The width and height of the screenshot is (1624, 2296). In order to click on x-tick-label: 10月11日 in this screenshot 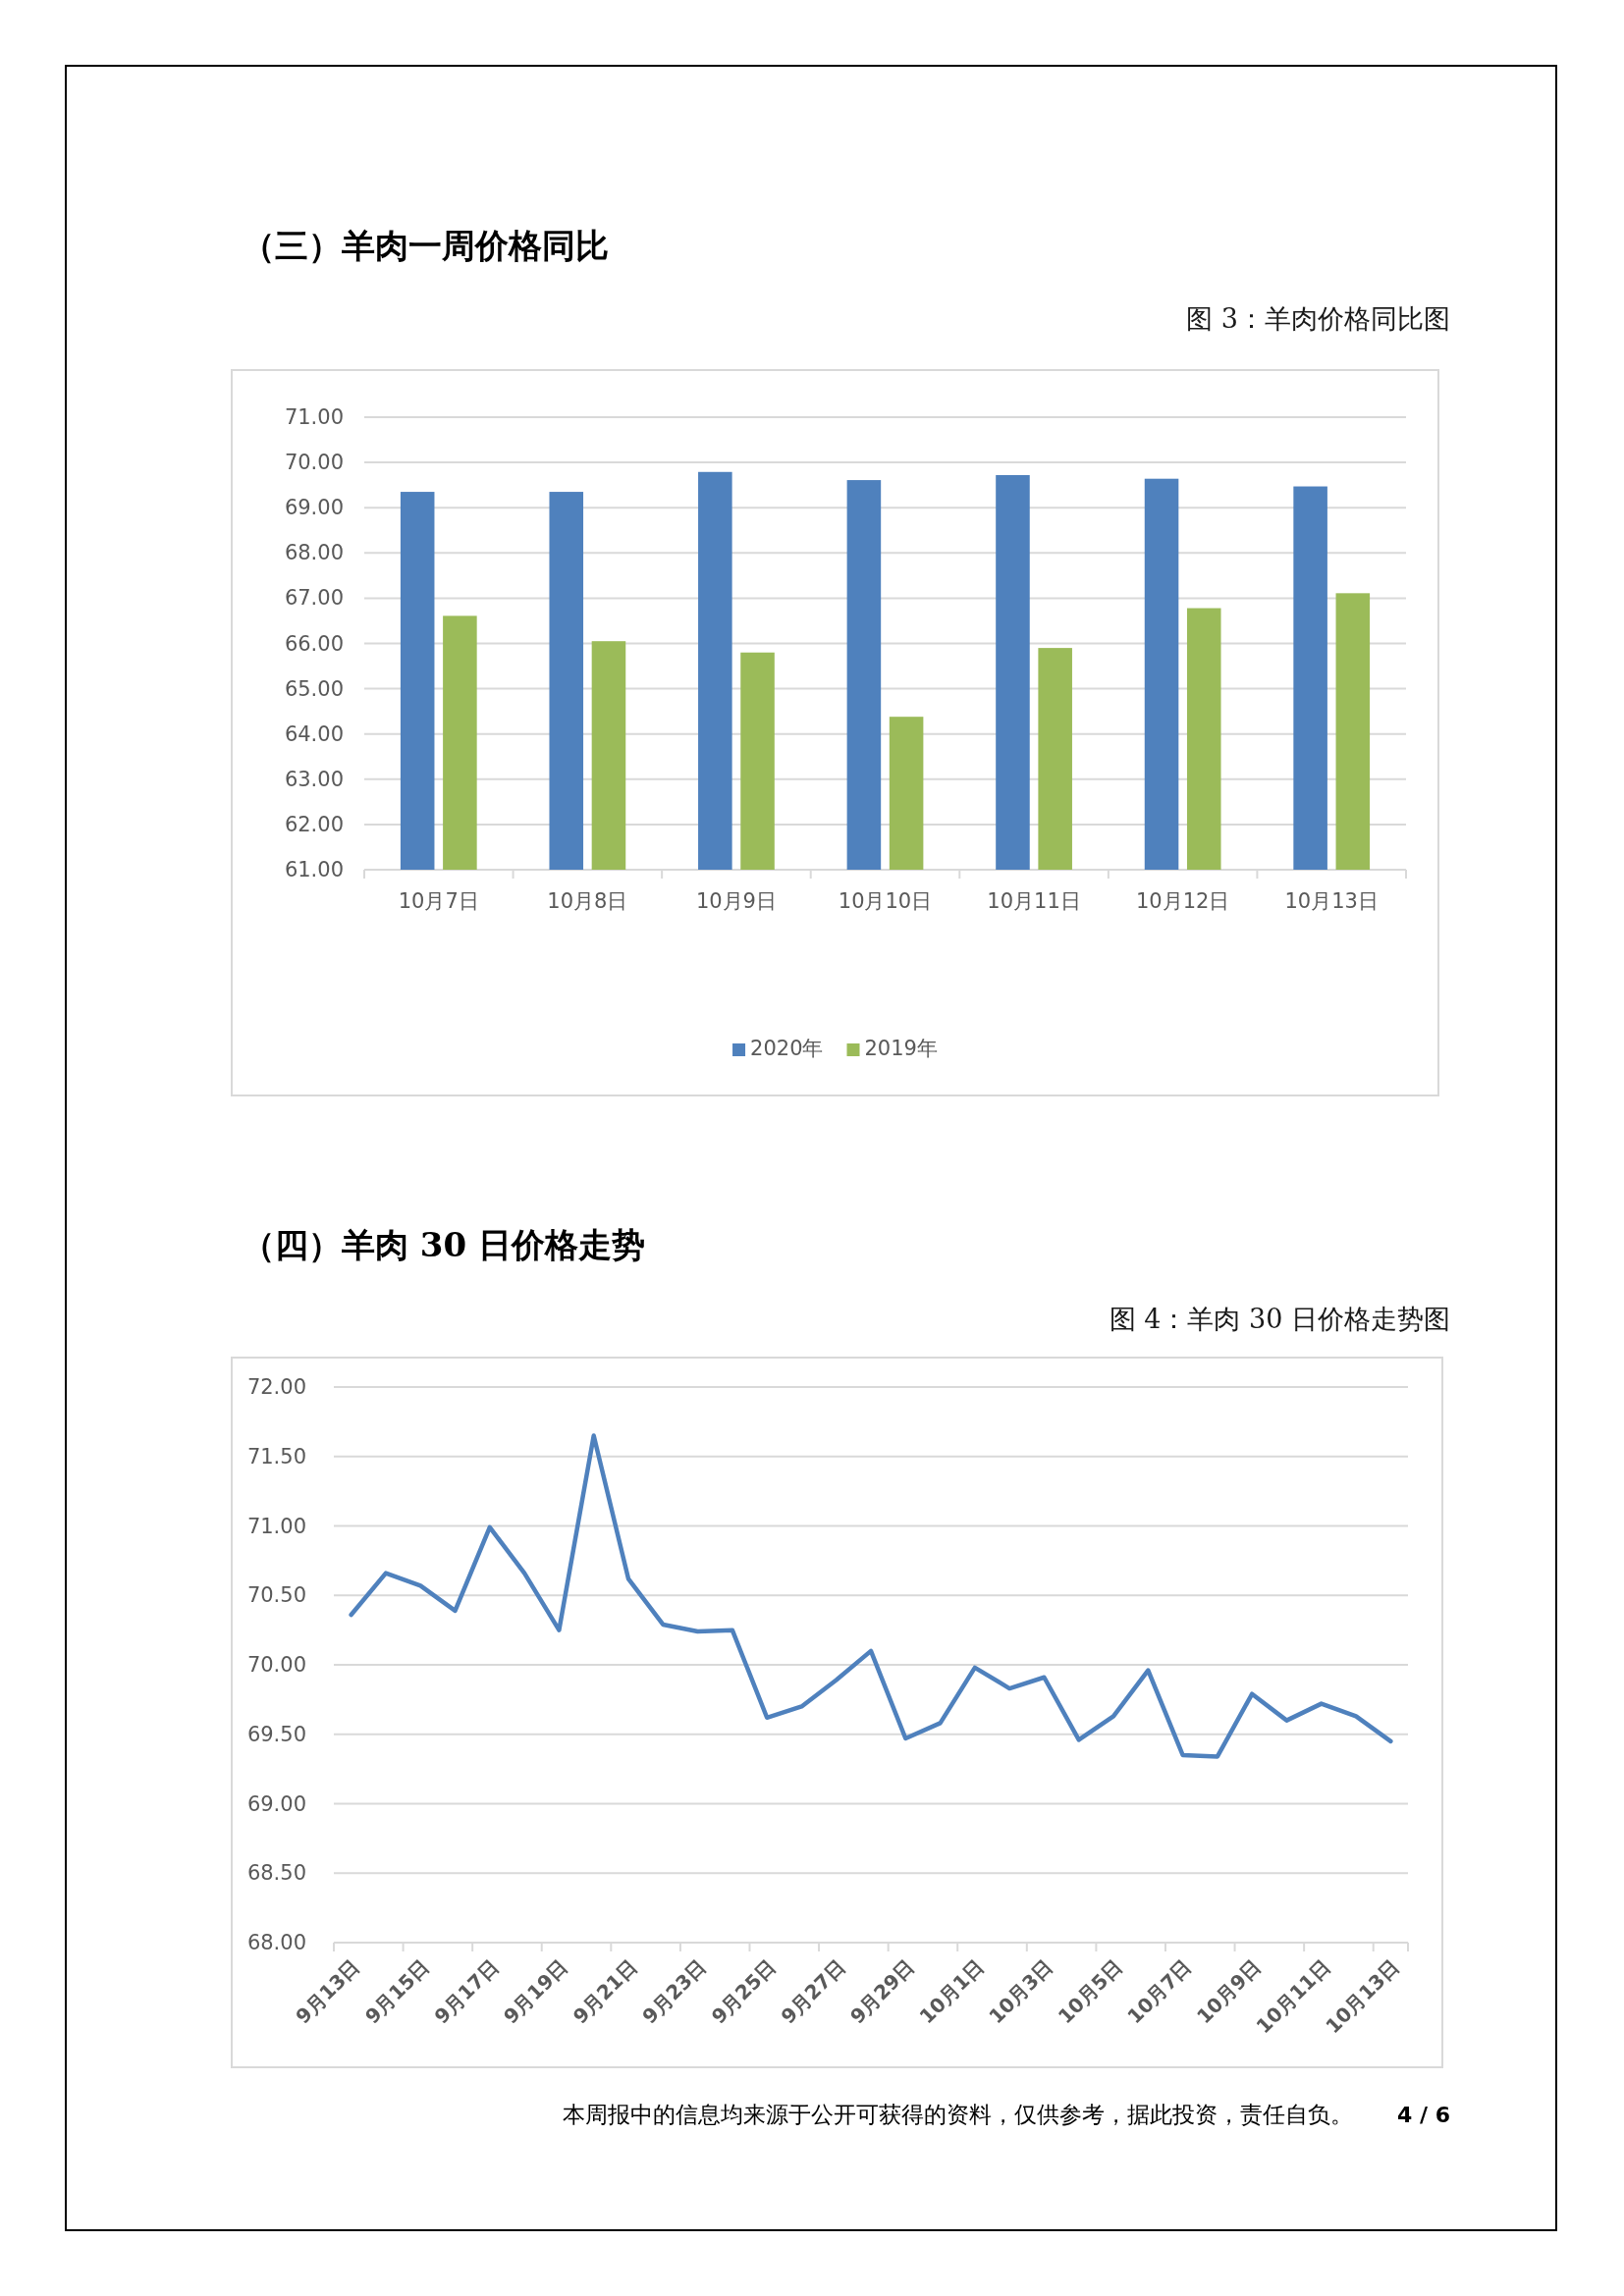, I will do `click(1034, 901)`.